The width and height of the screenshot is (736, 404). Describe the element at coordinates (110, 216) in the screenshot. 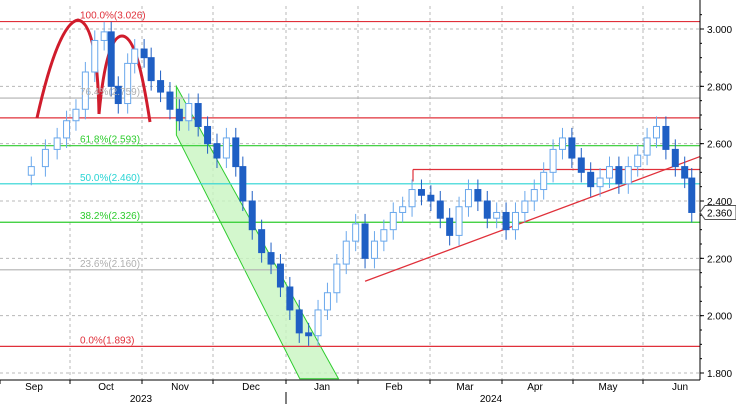

I see `fib-level-label: 38.2%(2.326)` at that location.